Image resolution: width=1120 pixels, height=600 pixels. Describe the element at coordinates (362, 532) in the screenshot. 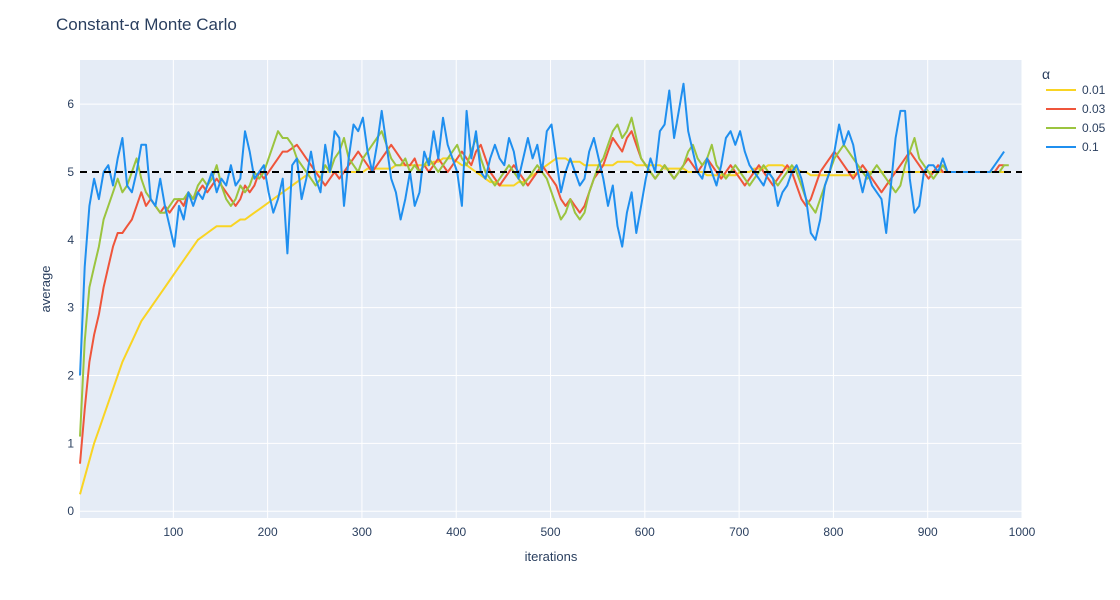

I see `x-tick-label: 300` at that location.